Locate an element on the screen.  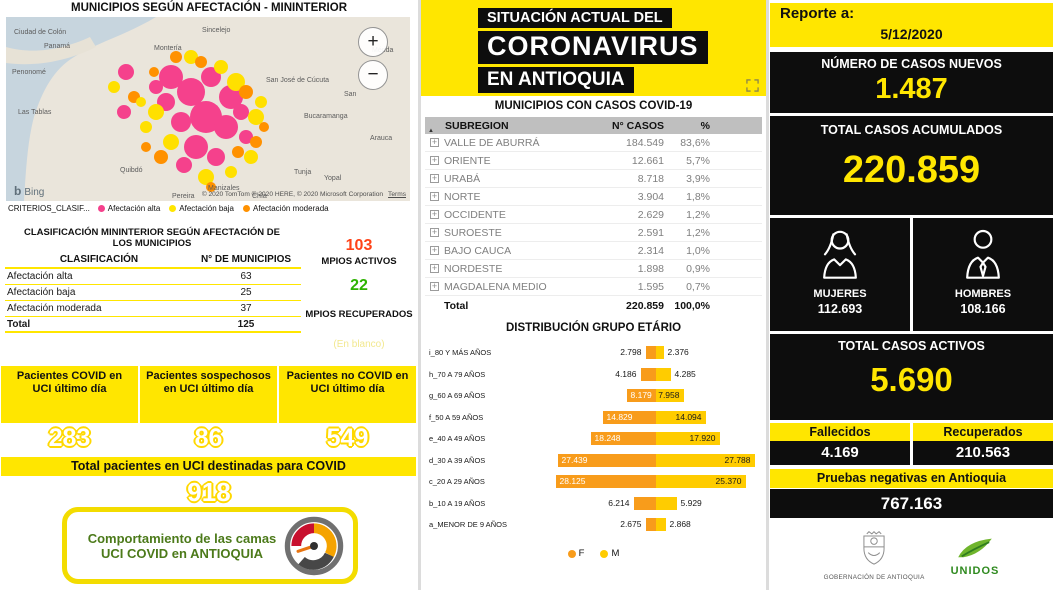
age-bars: 27.439 27.788 is located at coordinates (655, 460).